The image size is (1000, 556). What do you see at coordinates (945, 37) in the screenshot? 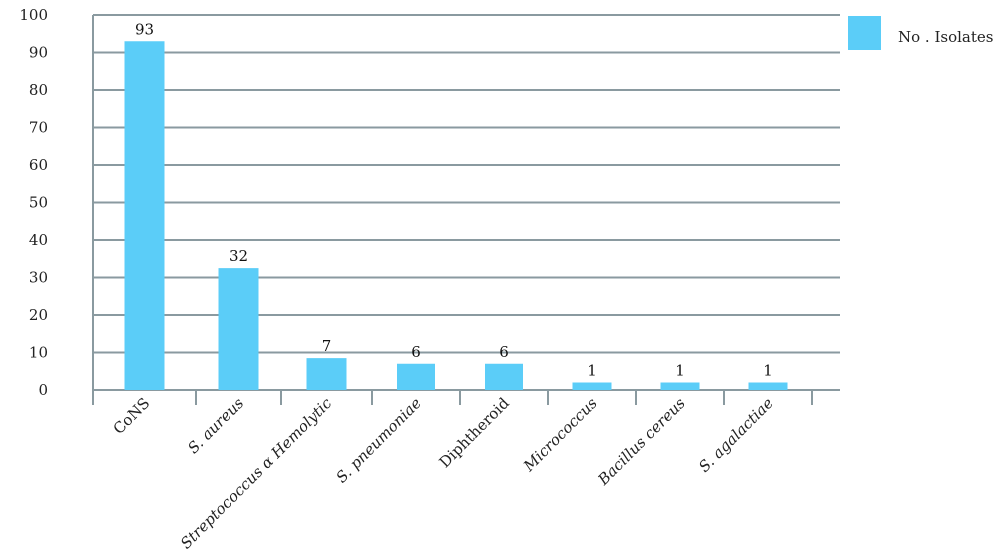
I see `legend-label: No . Isolates` at bounding box center [945, 37].